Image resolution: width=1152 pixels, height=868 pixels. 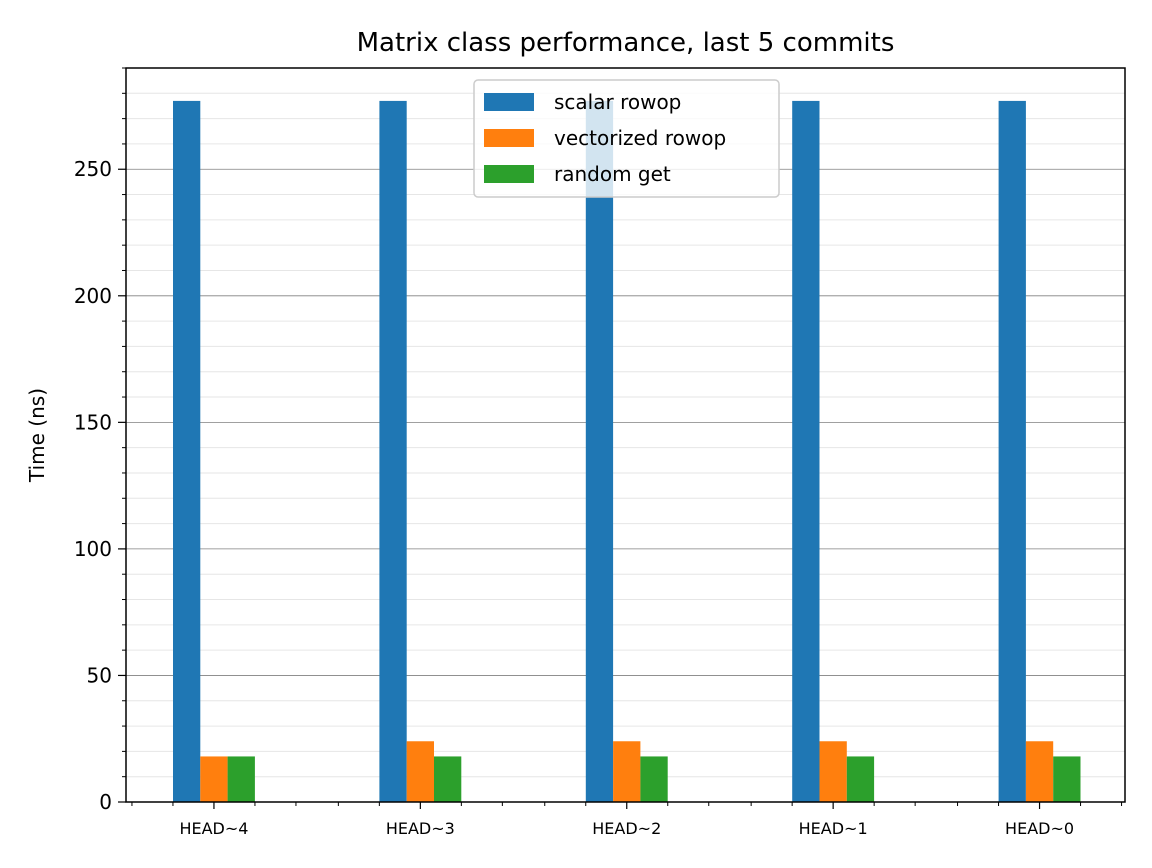 What do you see at coordinates (99, 675) in the screenshot?
I see `y-tick-label: 50` at bounding box center [99, 675].